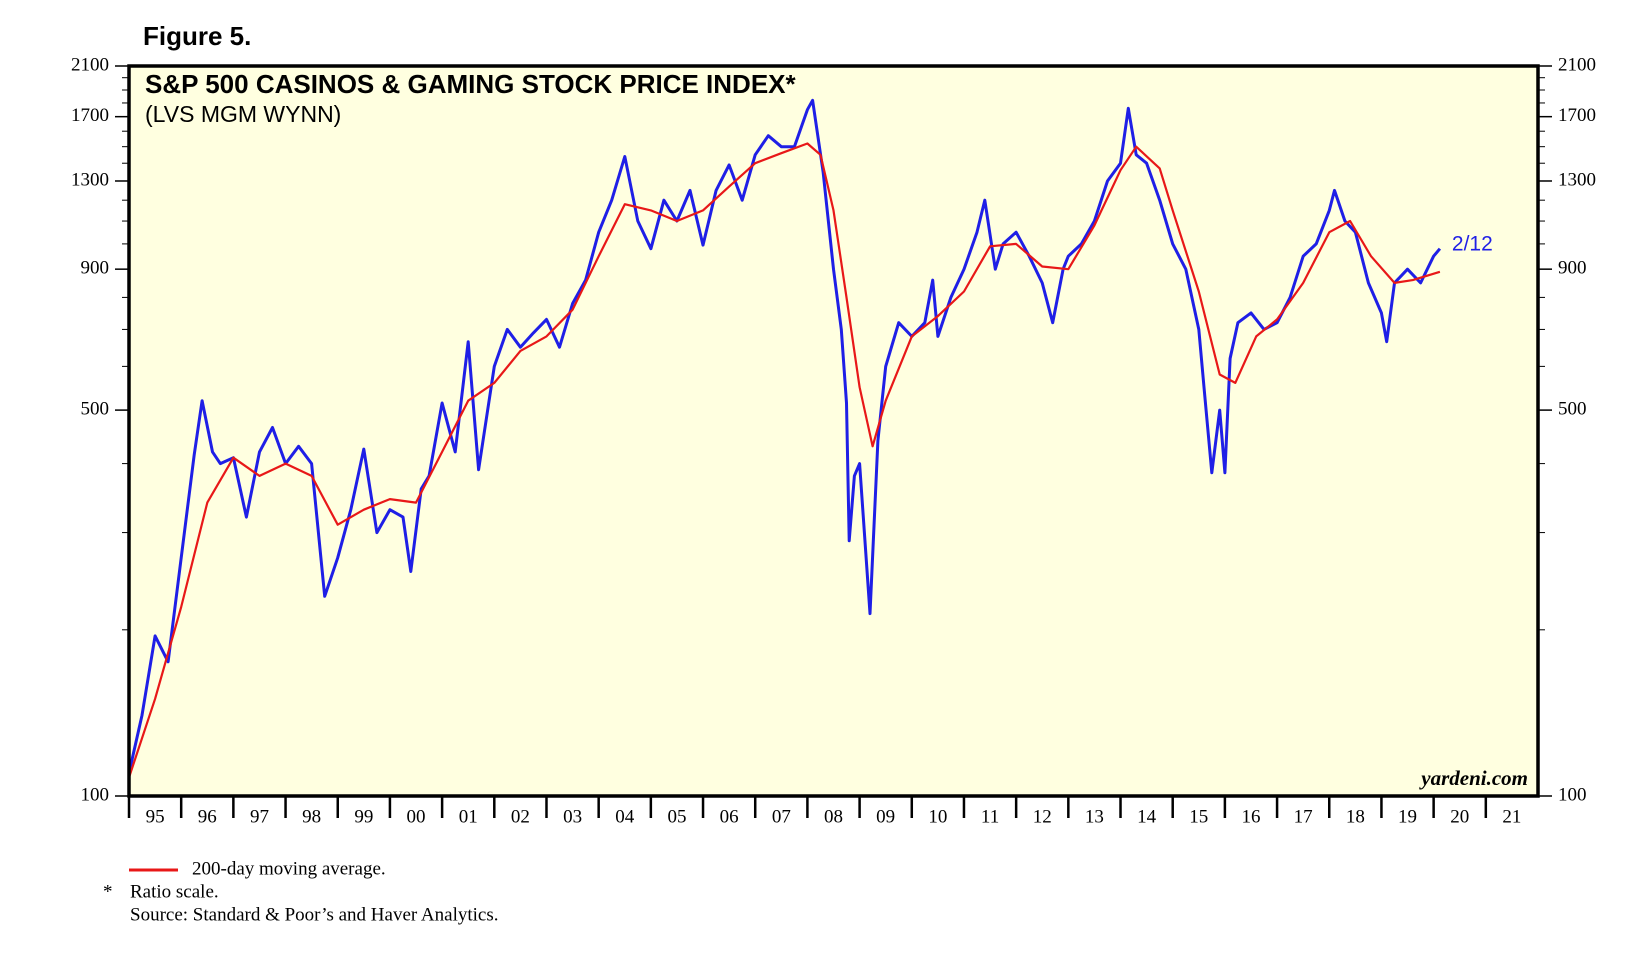  What do you see at coordinates (1473, 778) in the screenshot?
I see `watermark: yardeni.com` at bounding box center [1473, 778].